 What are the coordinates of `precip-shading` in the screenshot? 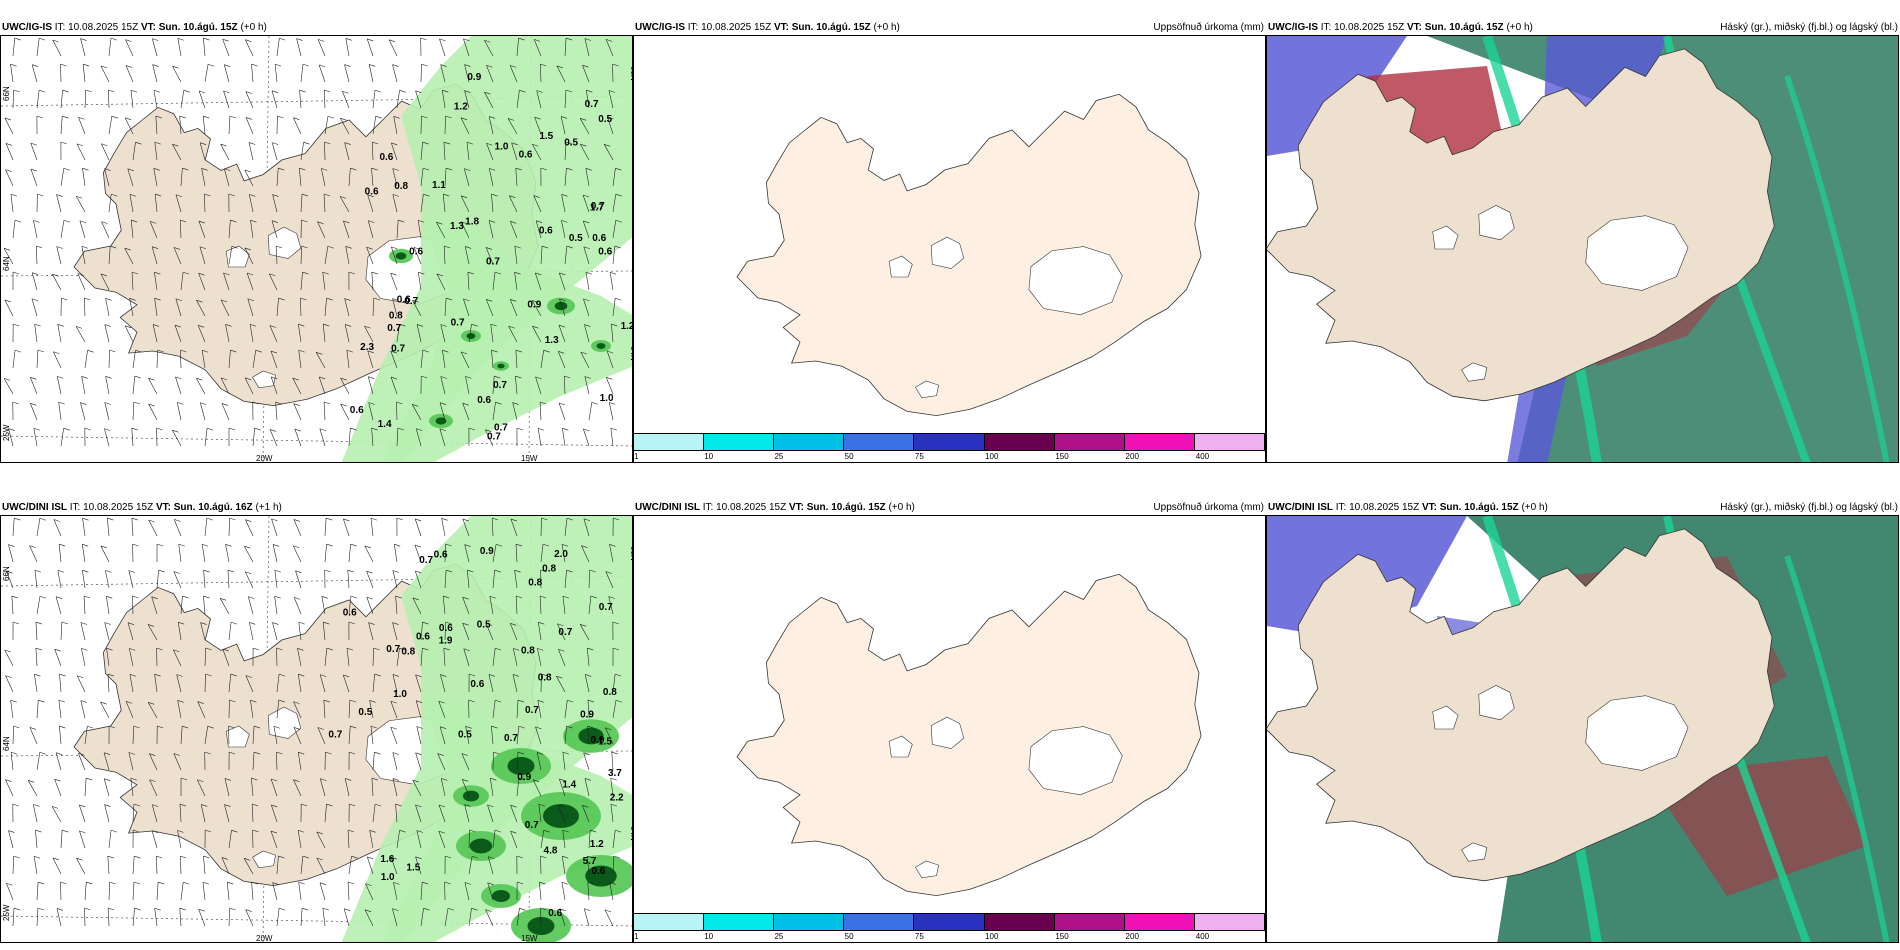 It's located at (486, 729).